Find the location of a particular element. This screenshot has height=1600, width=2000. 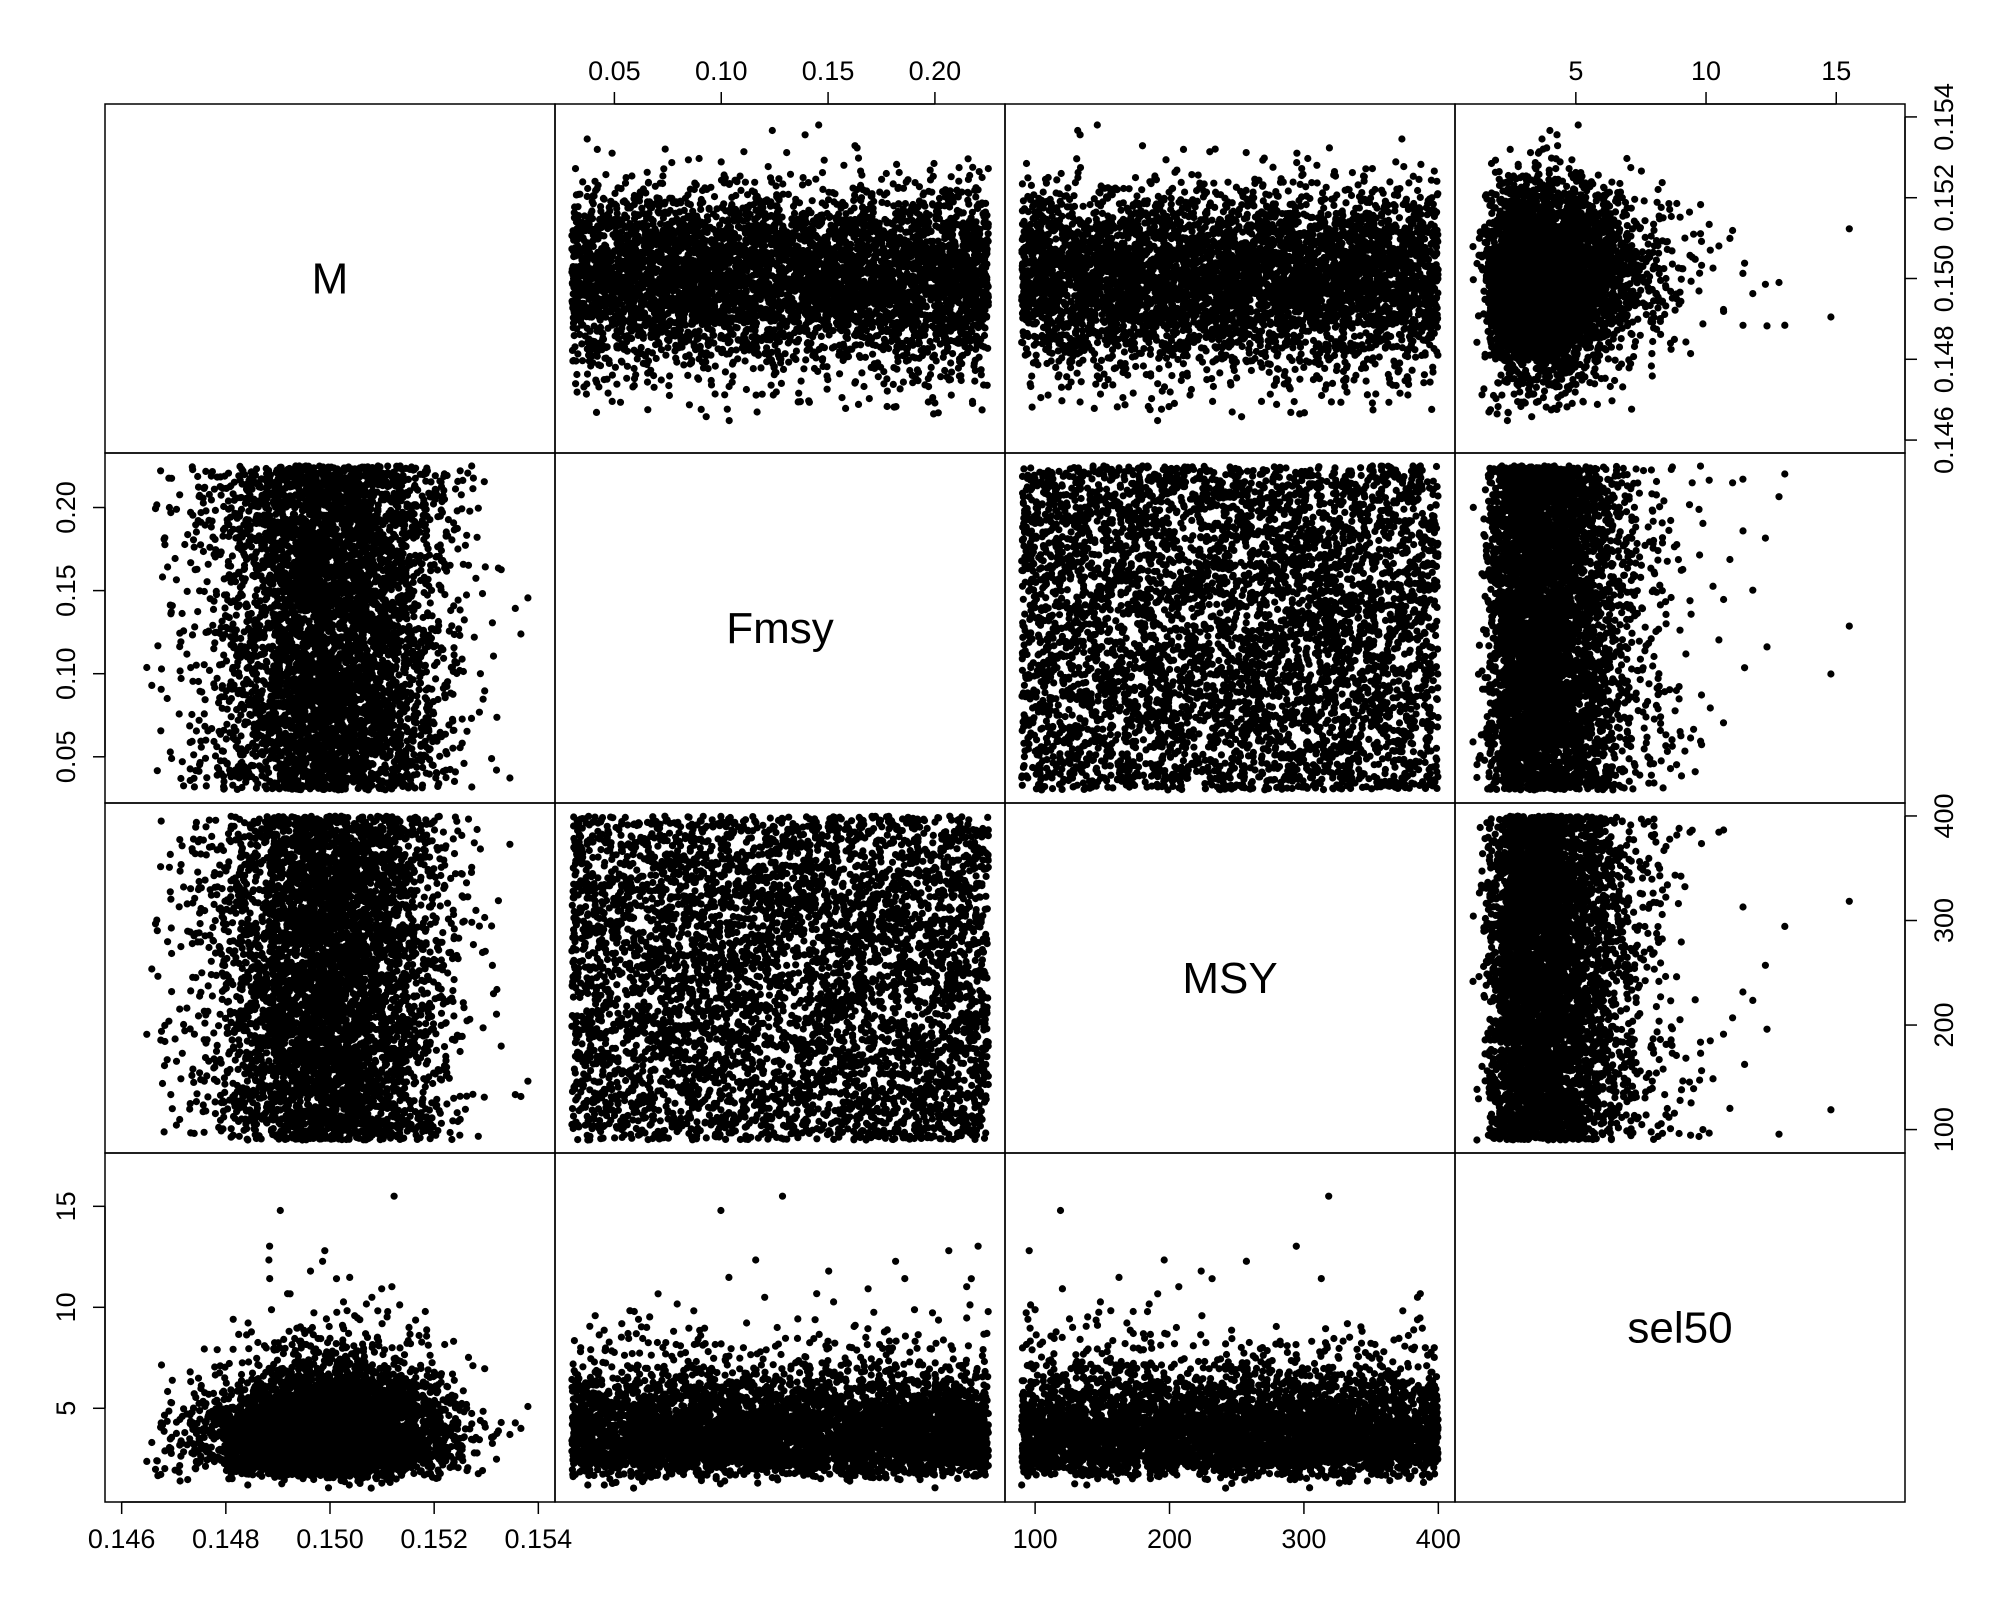

tick-label-y-Fmsy: 0.20 is located at coordinates (66, 507).